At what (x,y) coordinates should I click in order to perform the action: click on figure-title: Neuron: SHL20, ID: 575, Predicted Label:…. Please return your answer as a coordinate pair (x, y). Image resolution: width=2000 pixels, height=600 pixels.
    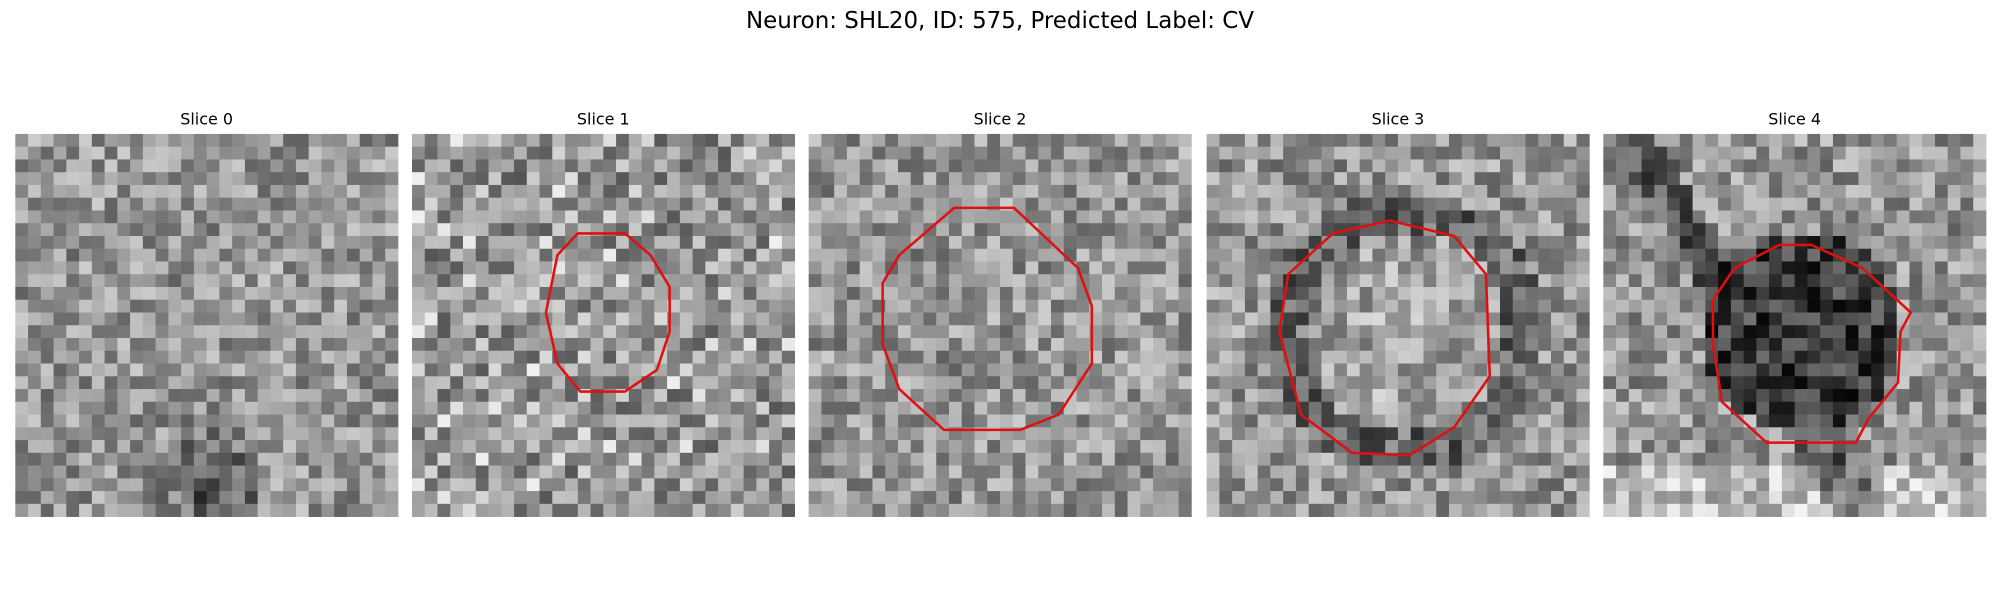
    Looking at the image, I should click on (1000, 21).